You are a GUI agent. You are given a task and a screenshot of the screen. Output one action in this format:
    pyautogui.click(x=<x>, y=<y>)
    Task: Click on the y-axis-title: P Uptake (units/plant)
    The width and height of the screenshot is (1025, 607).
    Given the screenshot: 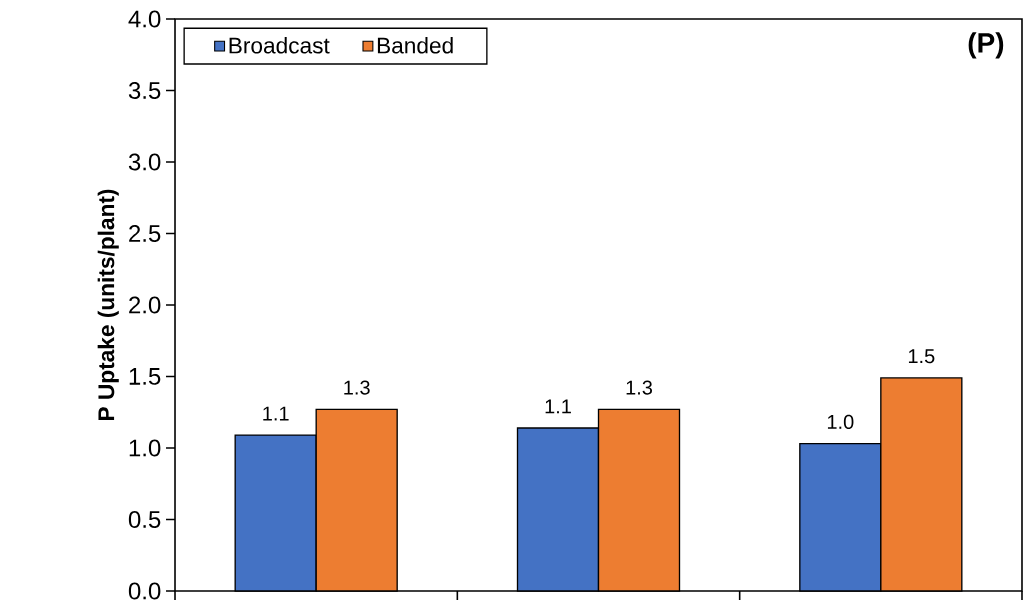 What is the action you would take?
    pyautogui.click(x=108, y=304)
    